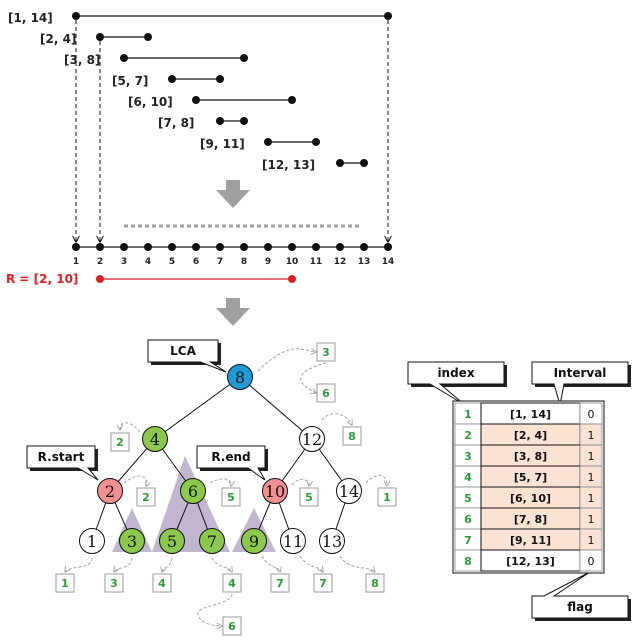  Describe the element at coordinates (187, 356) in the screenshot. I see `callout-lca: LCA` at that location.